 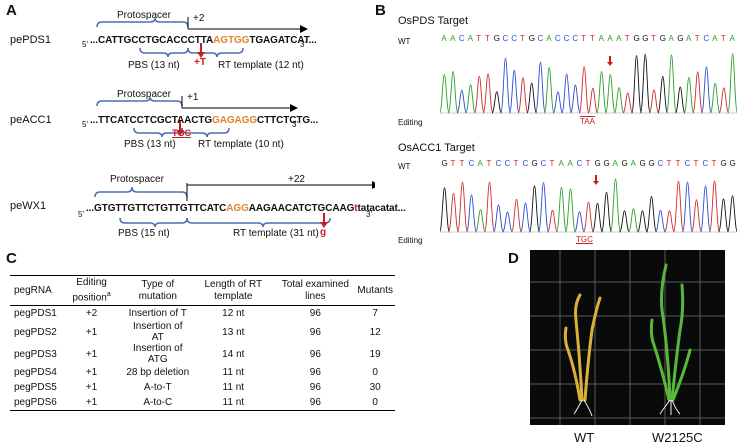 I want to click on pds-wt-label: WT, so click(x=404, y=41).